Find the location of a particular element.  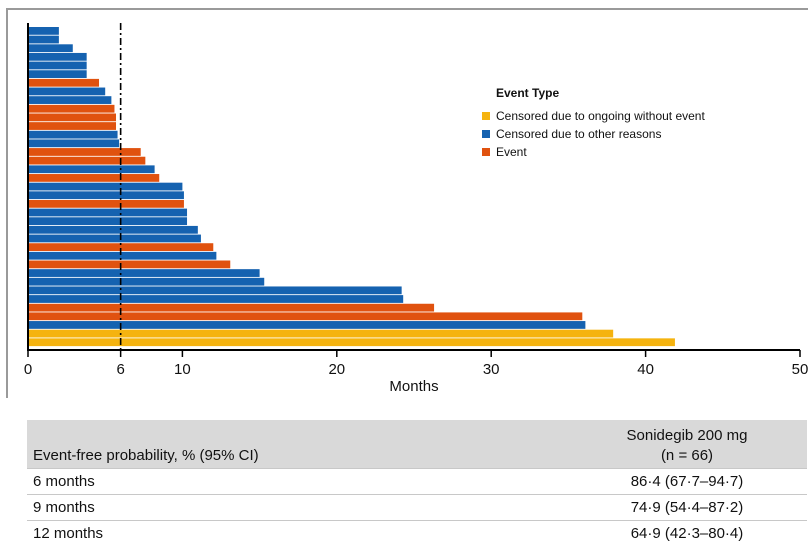

table-header-treatment: Sonidegib 200 mg is located at coordinates (687, 435).